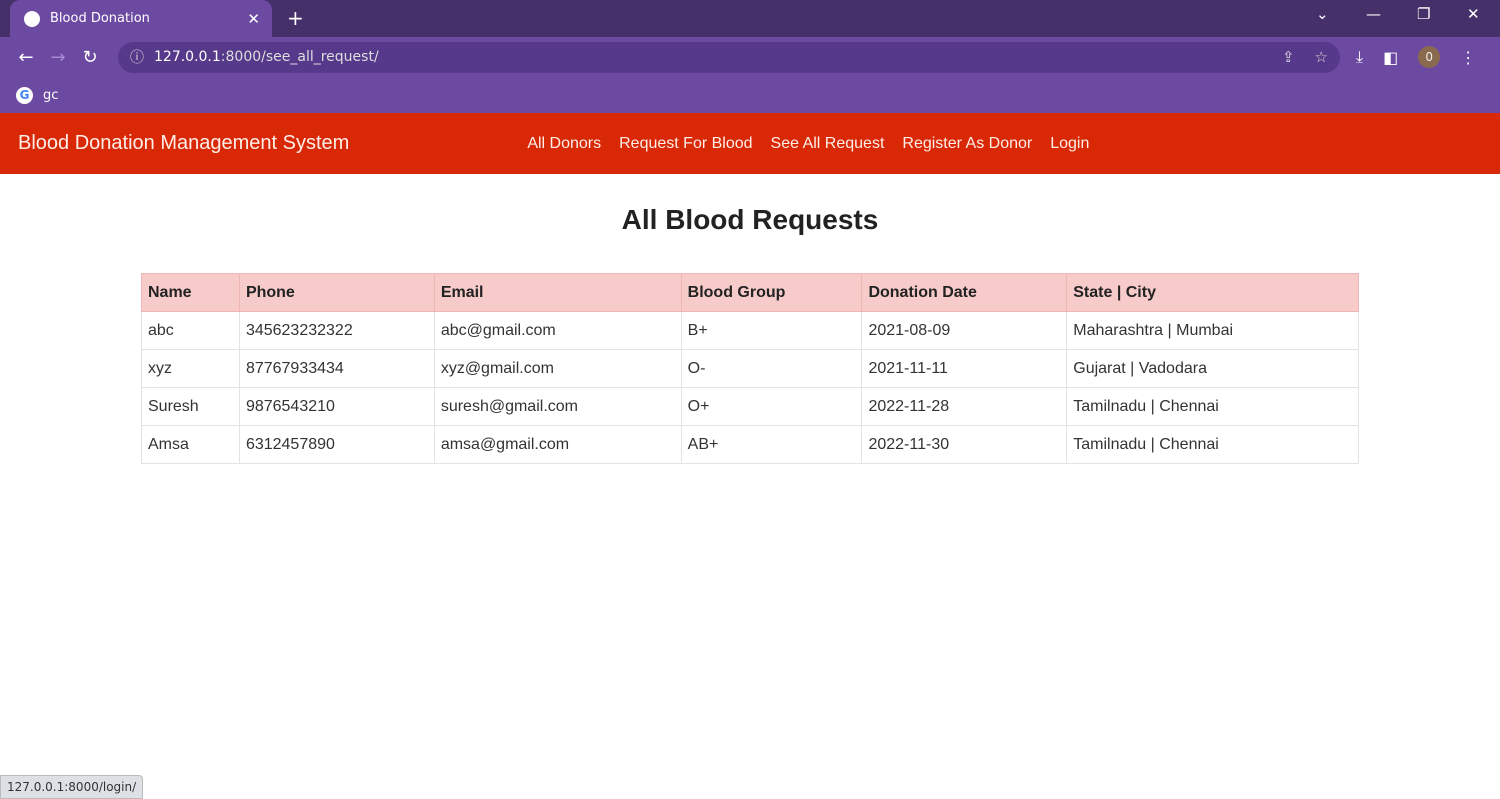  Describe the element at coordinates (51, 95) in the screenshot. I see `bookmark-gc: gc` at that location.